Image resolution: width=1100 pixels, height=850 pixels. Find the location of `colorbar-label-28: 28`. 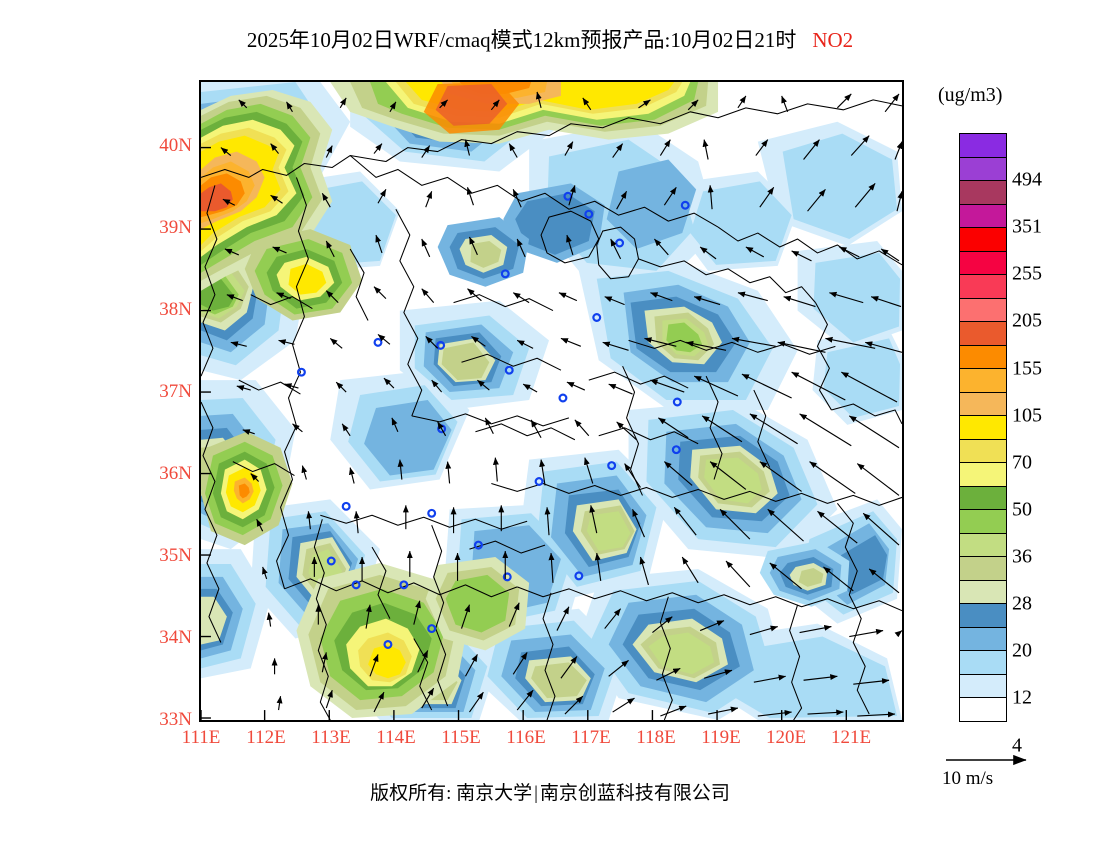

colorbar-label-28: 28 is located at coordinates (1022, 603).